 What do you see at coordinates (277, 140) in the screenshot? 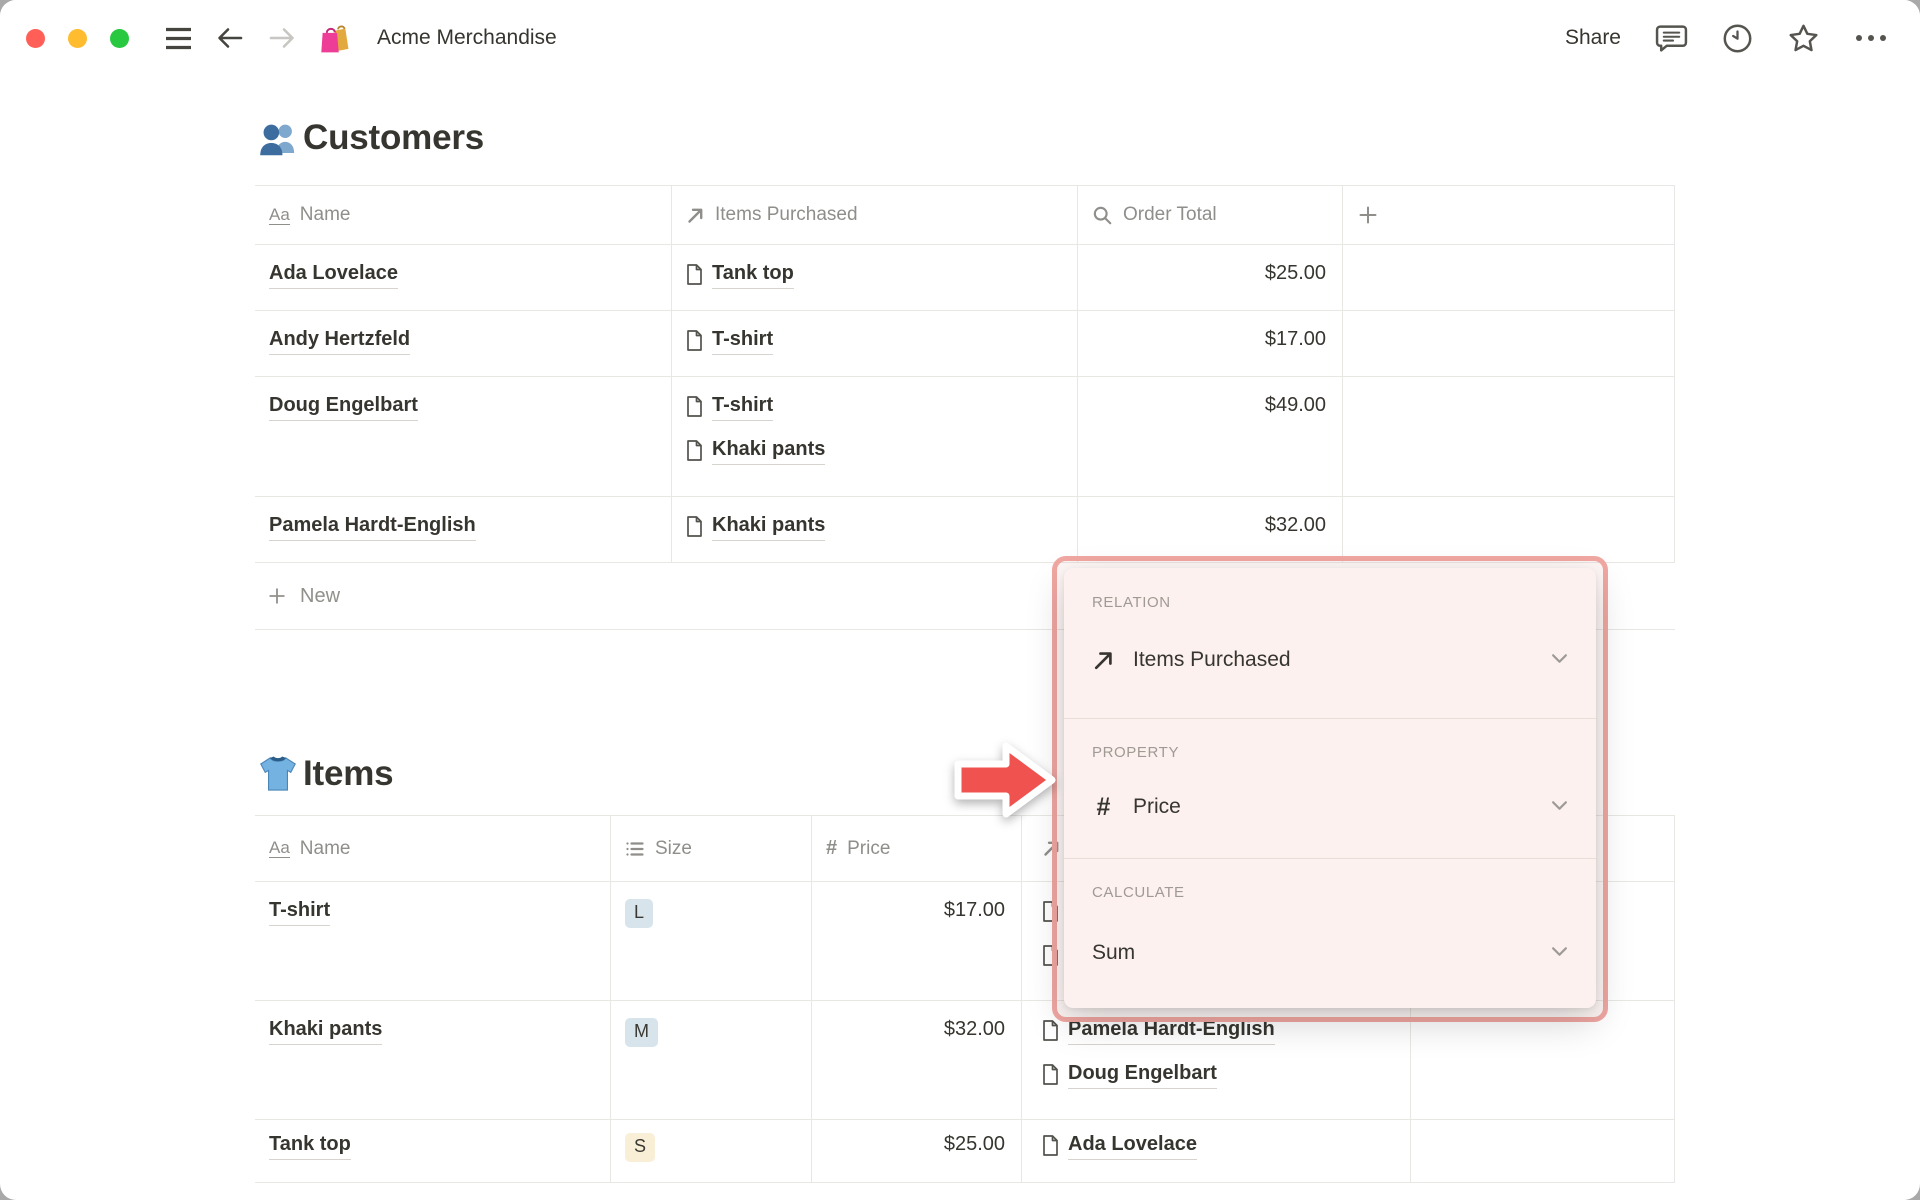
I see `busts-emoji-icon` at bounding box center [277, 140].